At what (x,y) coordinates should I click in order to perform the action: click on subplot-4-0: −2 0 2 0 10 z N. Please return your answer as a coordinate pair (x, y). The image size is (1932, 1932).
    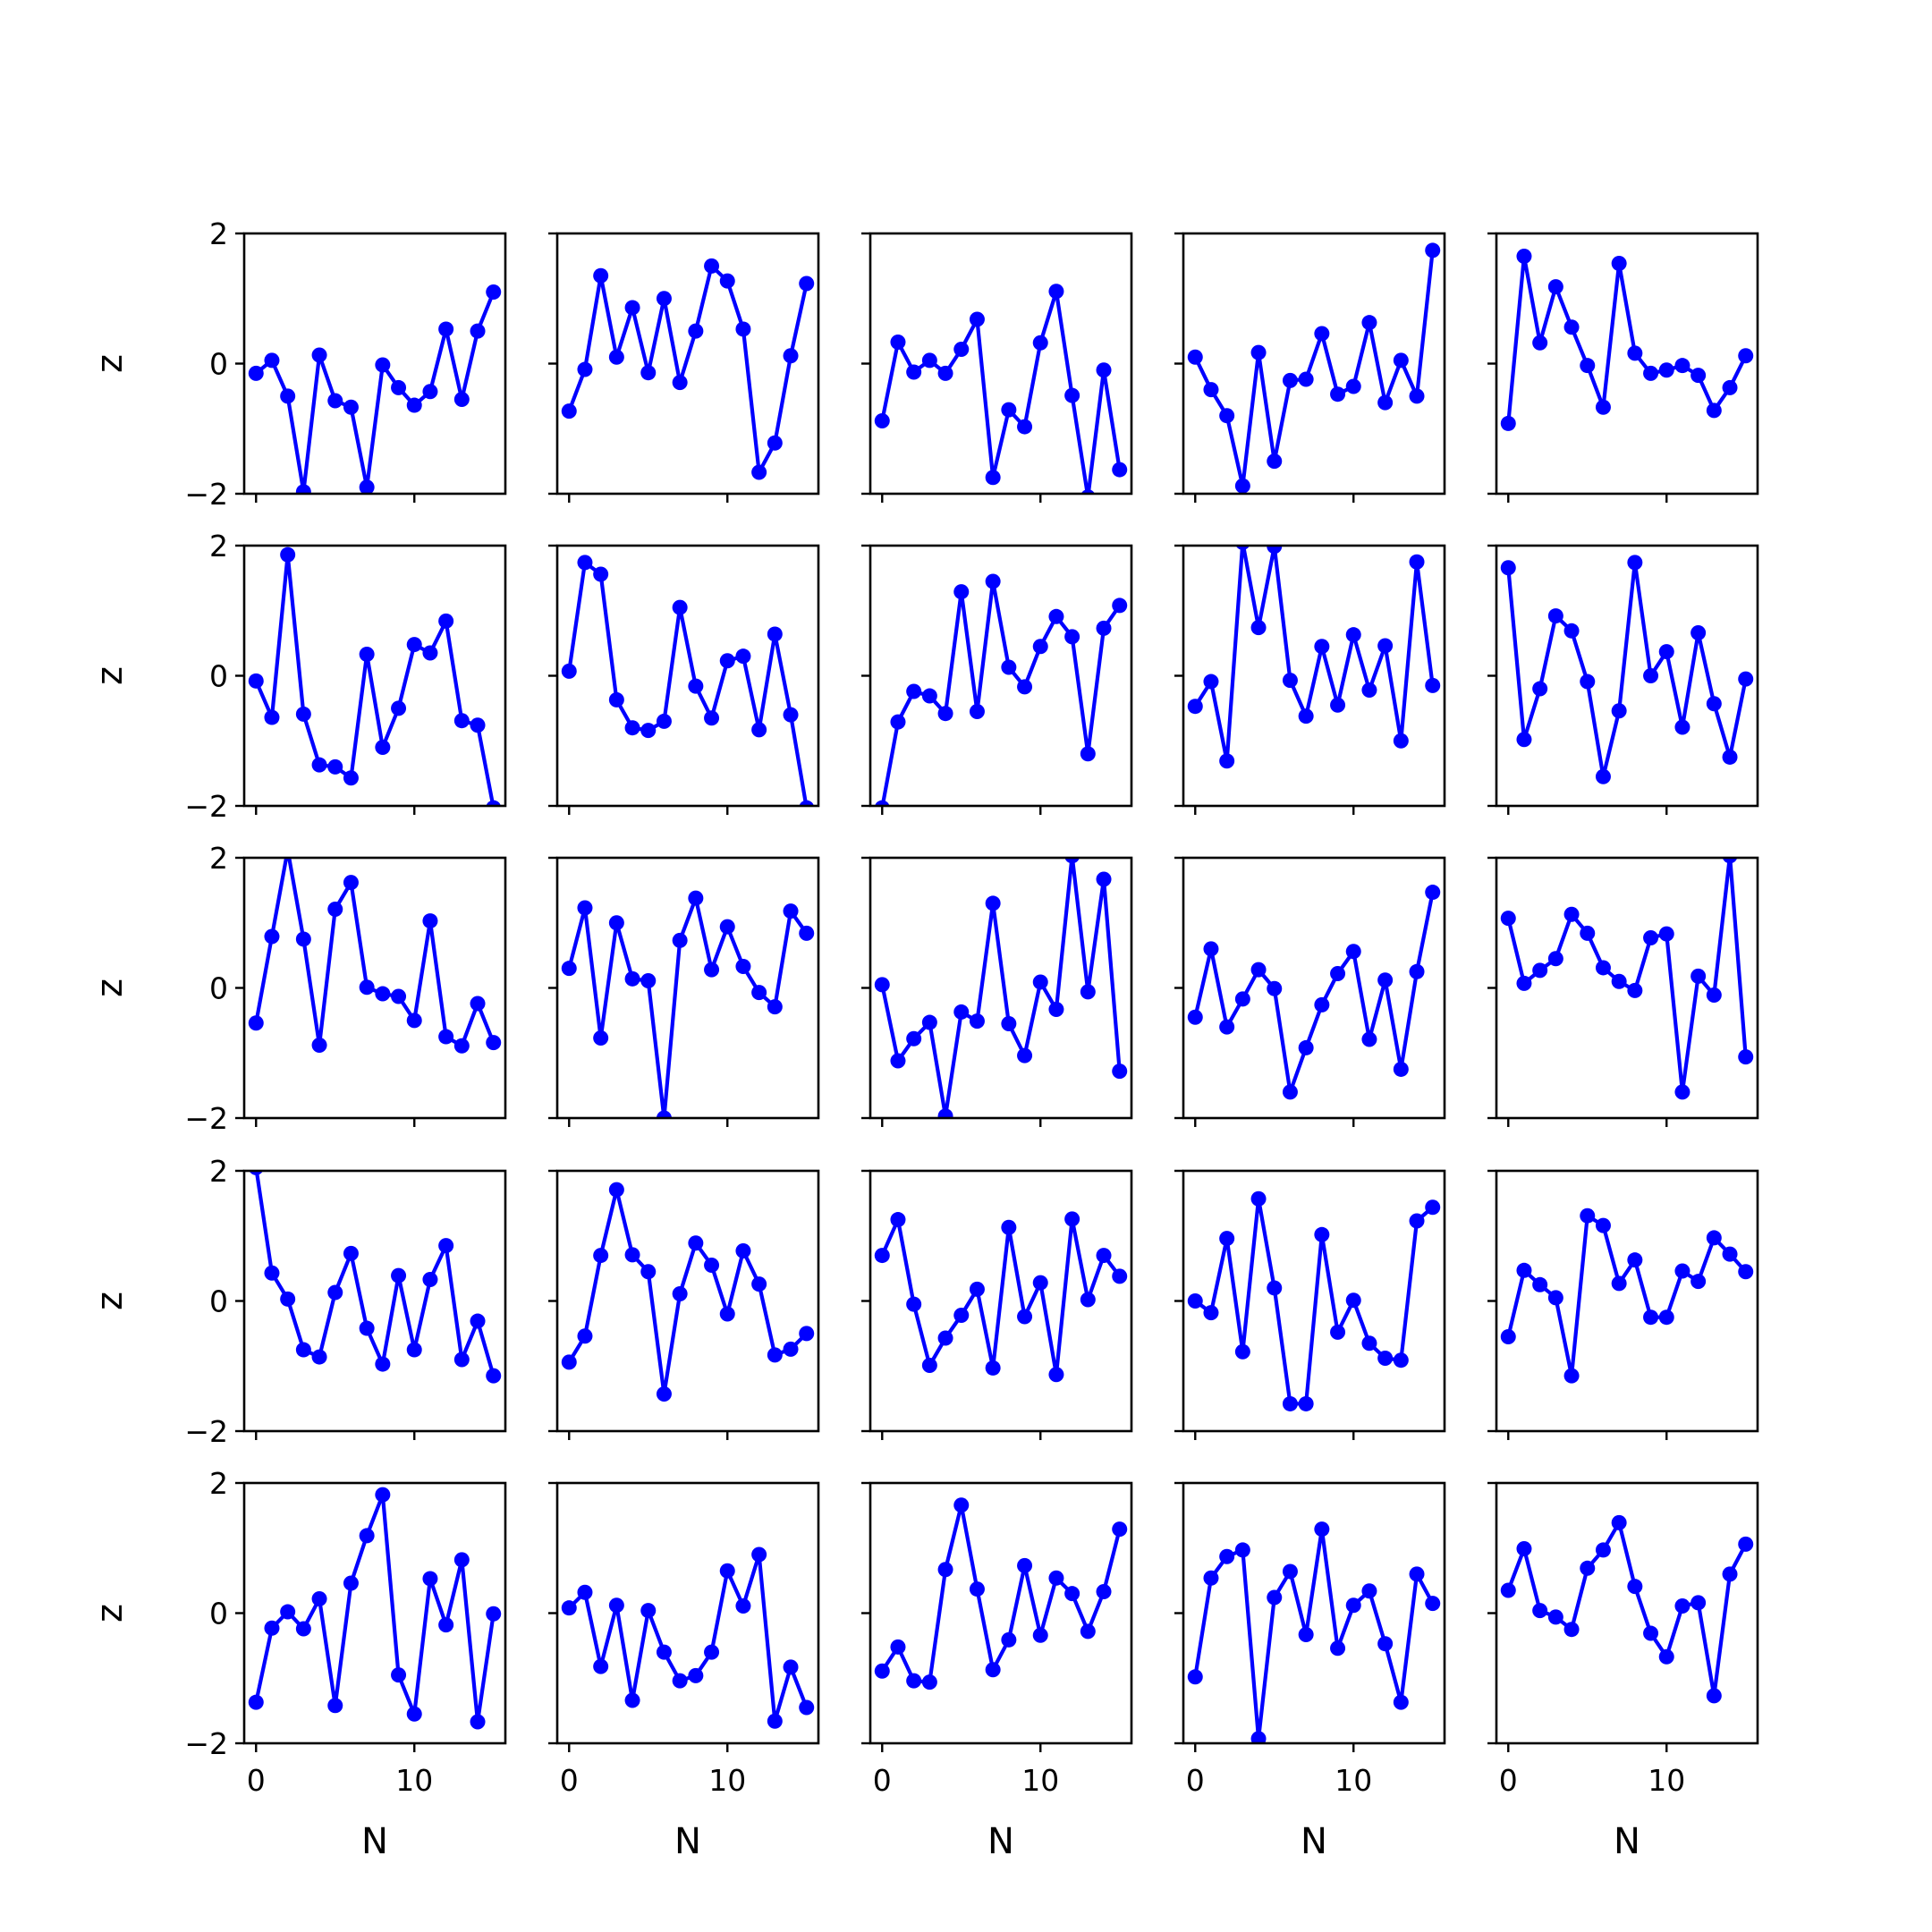
    Looking at the image, I should click on (298, 1664).